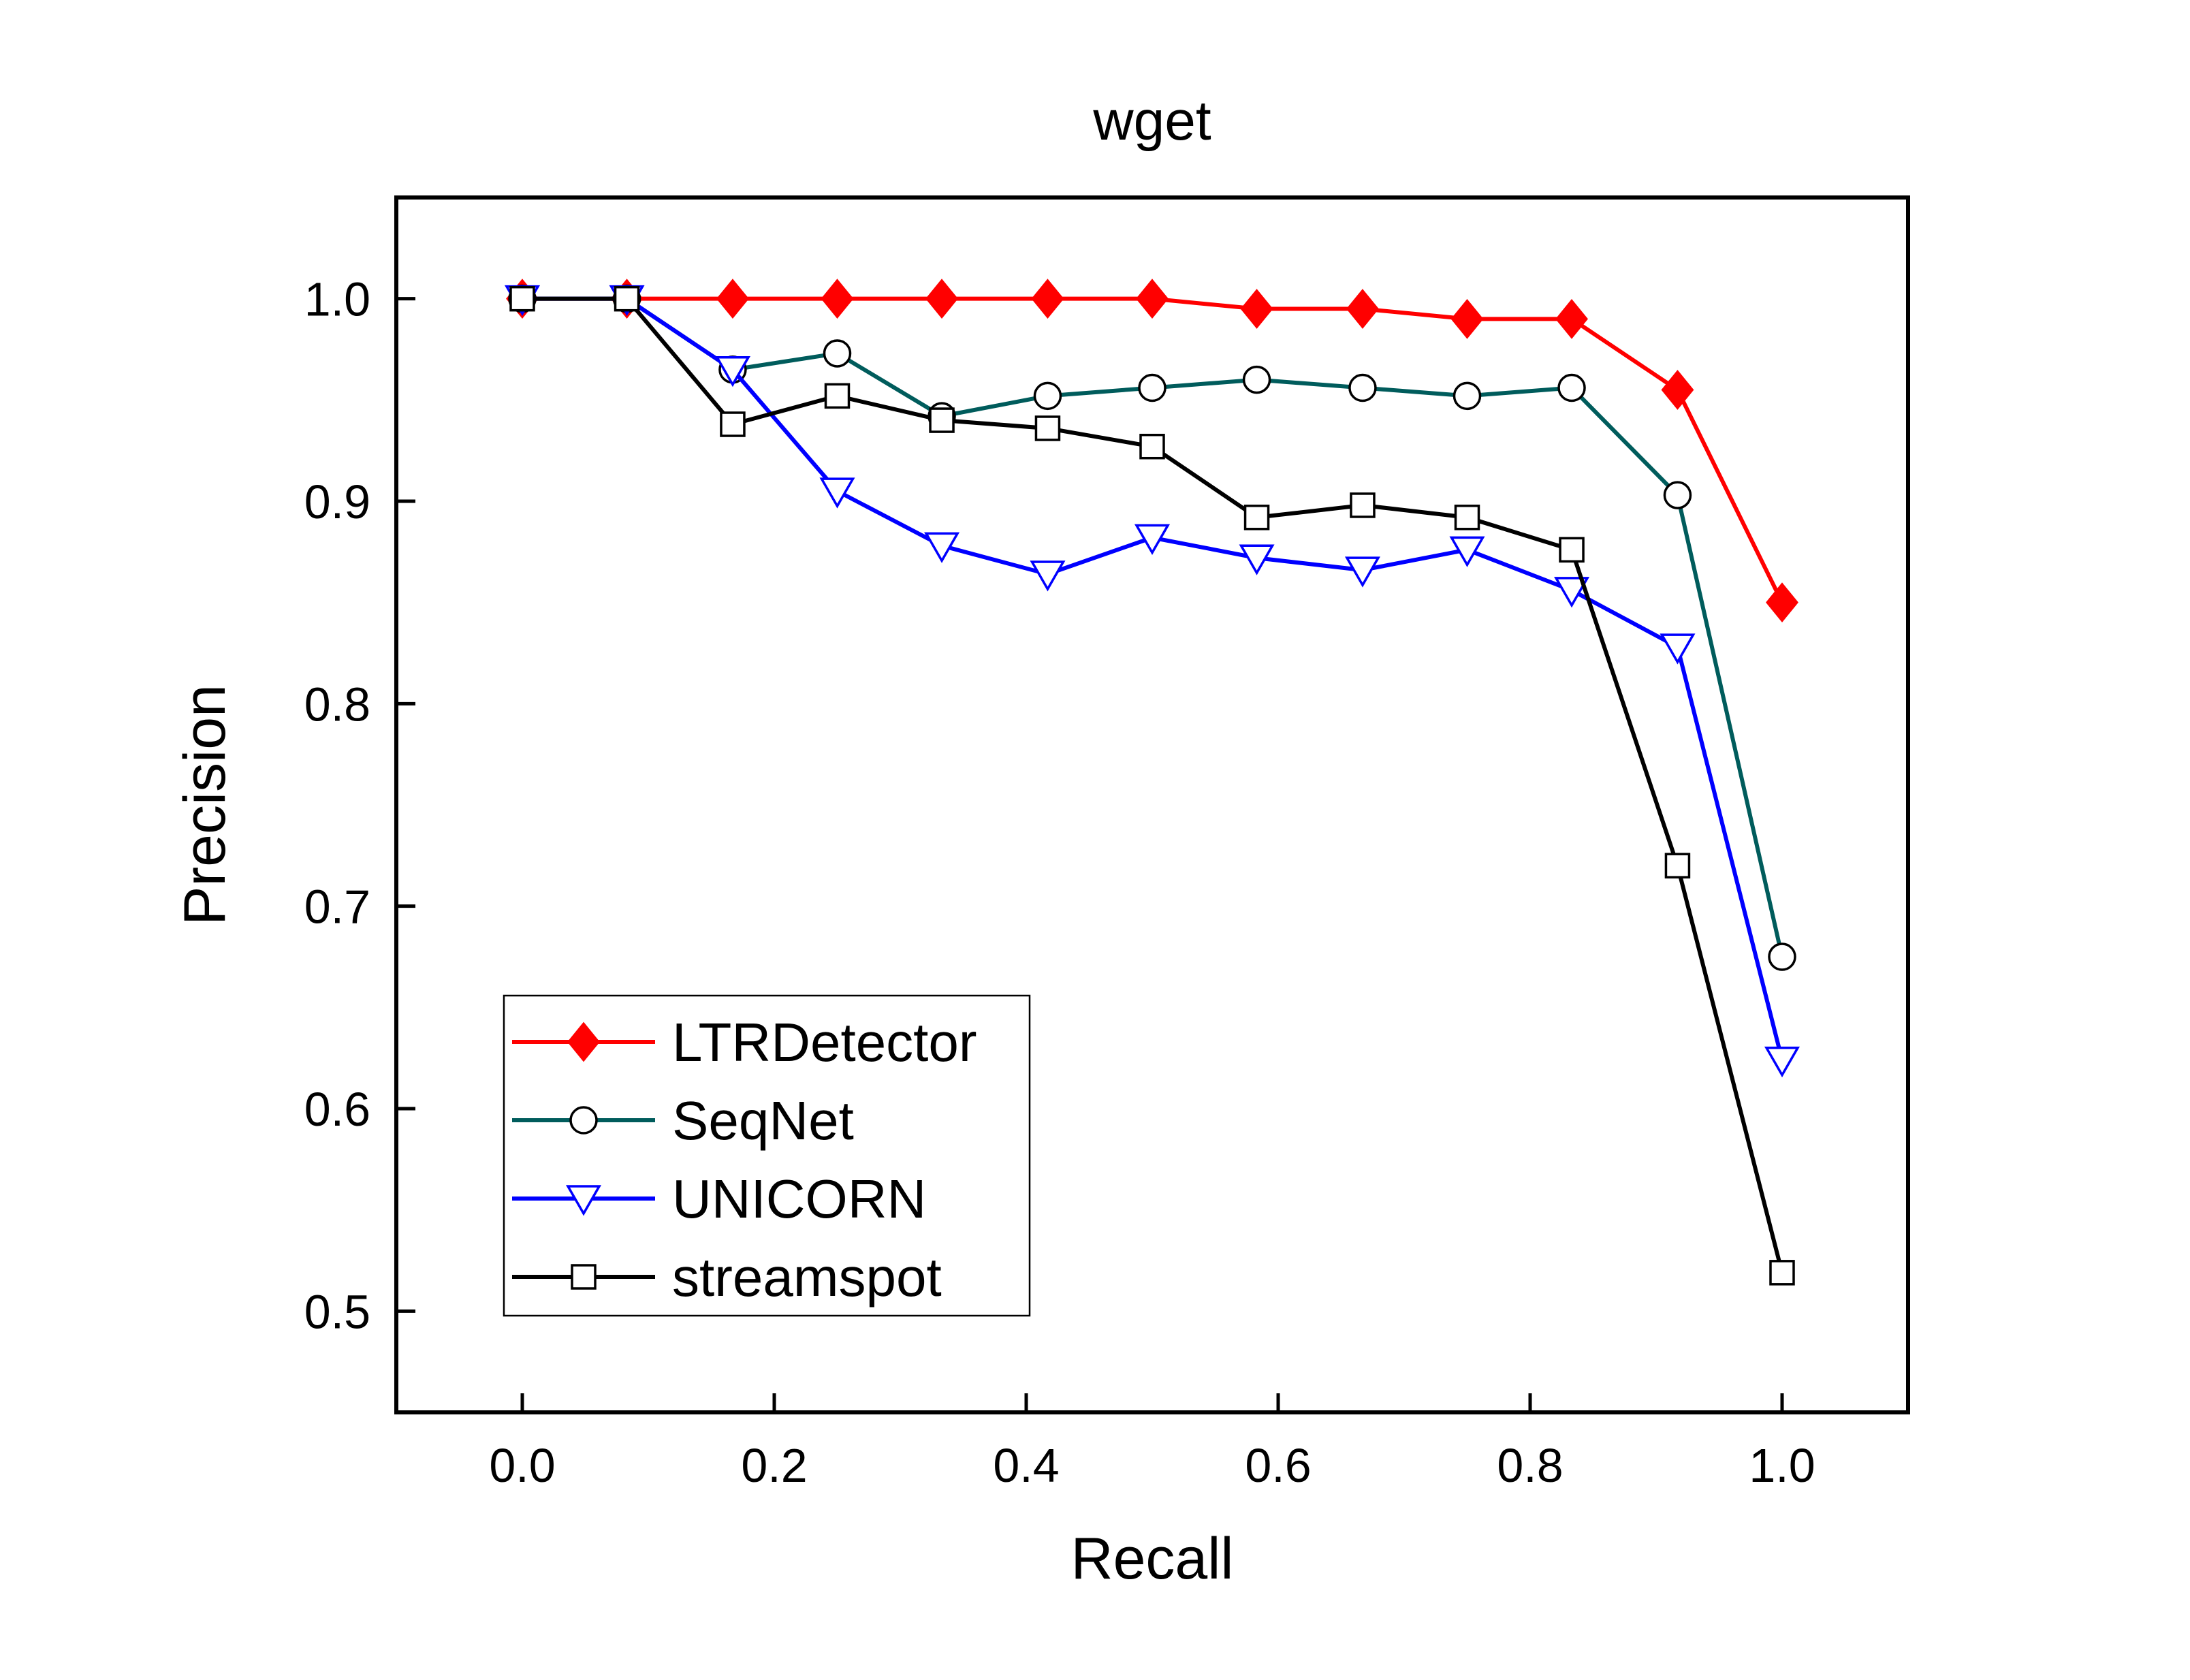 This screenshot has height=1680, width=2190. I want to click on y-tick-label: 0.8, so click(337, 704).